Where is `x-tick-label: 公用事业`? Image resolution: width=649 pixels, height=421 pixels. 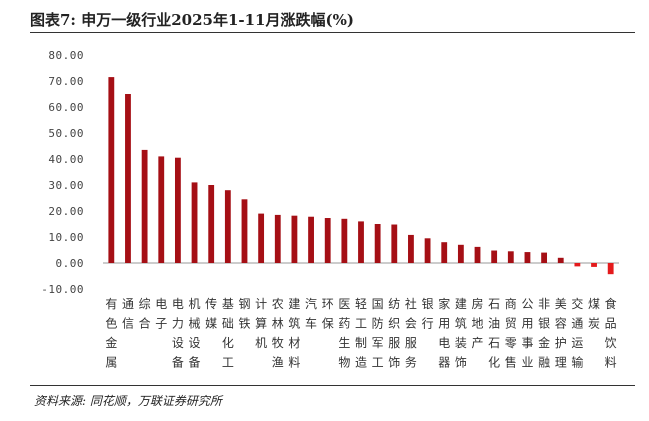
x-tick-label: 公用事业 is located at coordinates (527, 333).